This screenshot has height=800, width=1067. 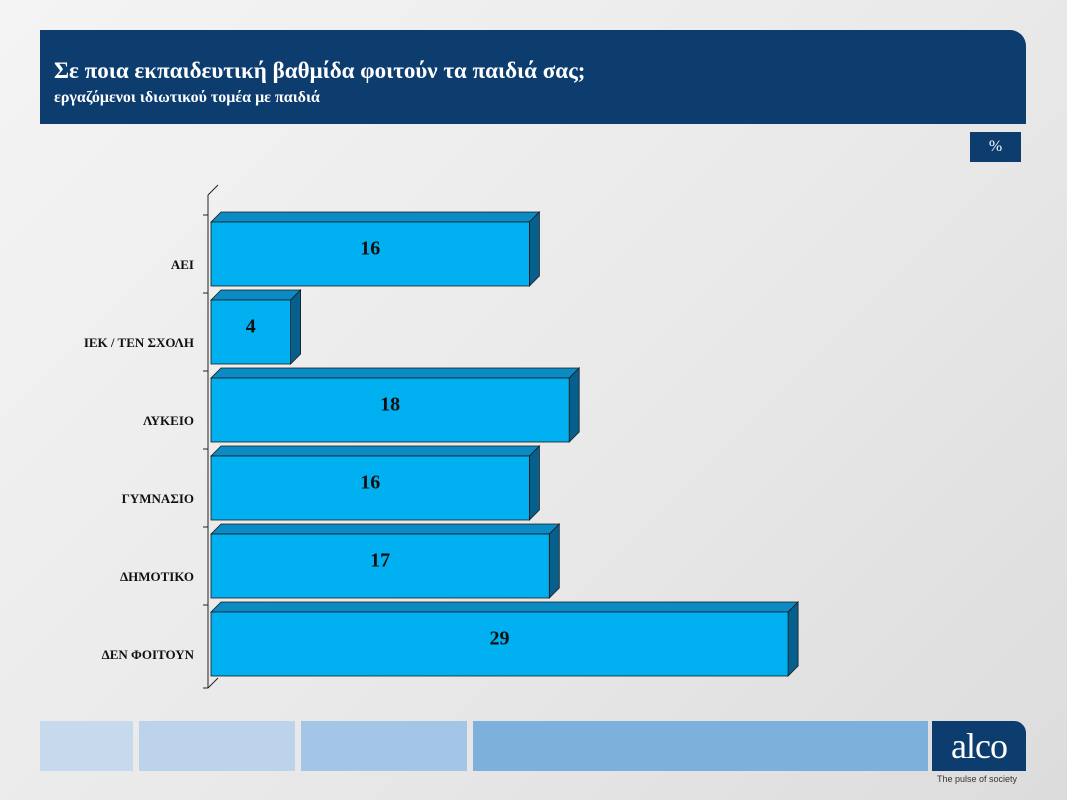 I want to click on data-label: 18, so click(x=390, y=405).